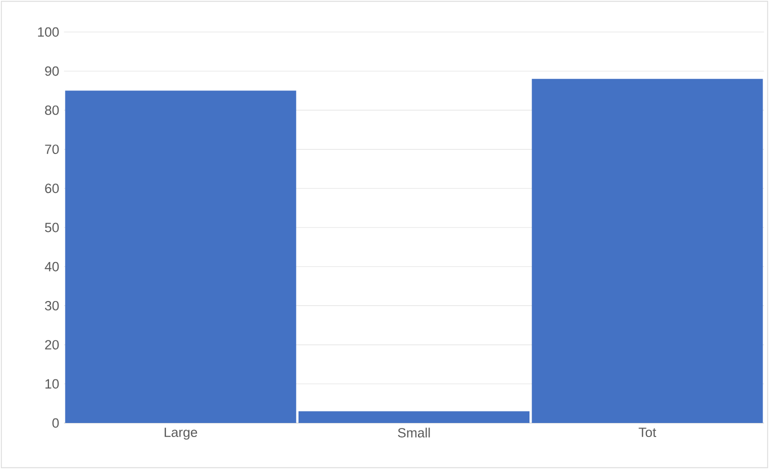 The image size is (769, 469). What do you see at coordinates (52, 227) in the screenshot?
I see `y-tick-label: 50` at bounding box center [52, 227].